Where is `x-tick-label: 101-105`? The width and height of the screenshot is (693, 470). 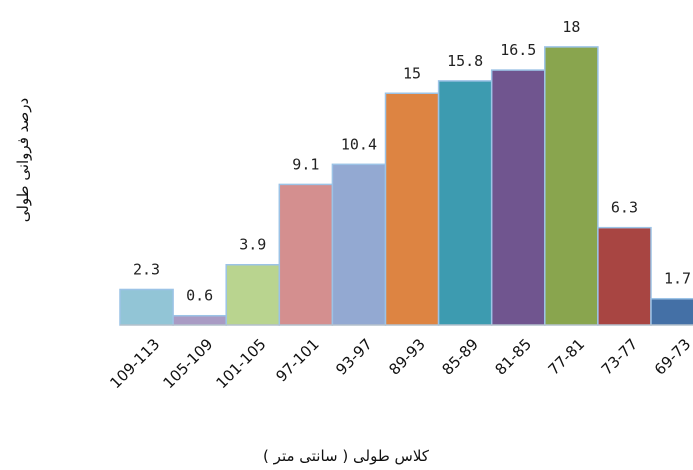
x-tick-label: 101-105 is located at coordinates (241, 363).